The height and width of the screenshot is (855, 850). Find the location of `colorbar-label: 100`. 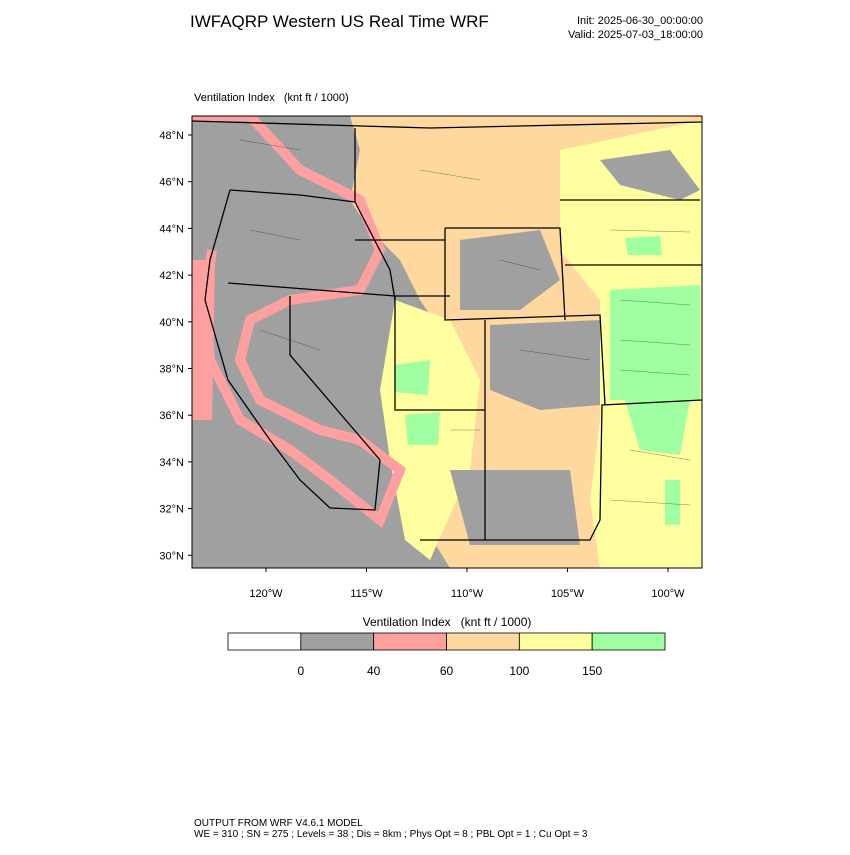

colorbar-label: 100 is located at coordinates (519, 671).